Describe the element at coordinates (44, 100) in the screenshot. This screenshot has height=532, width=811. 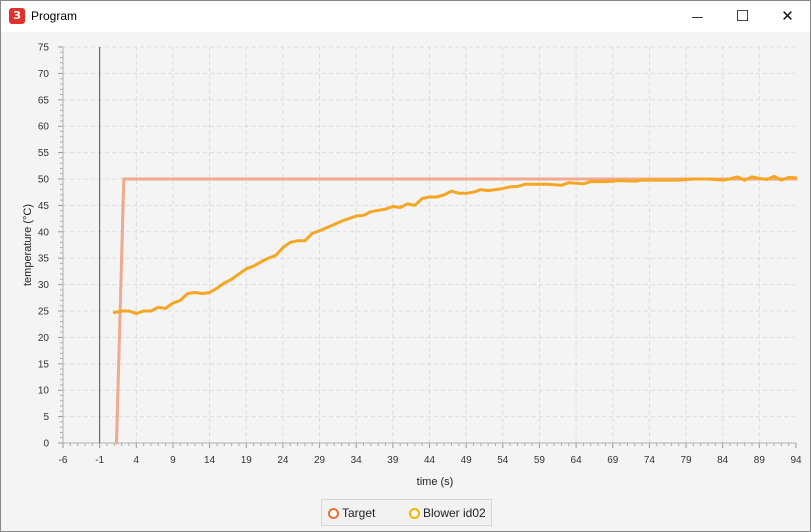
I see `y-tick-label: 65` at that location.